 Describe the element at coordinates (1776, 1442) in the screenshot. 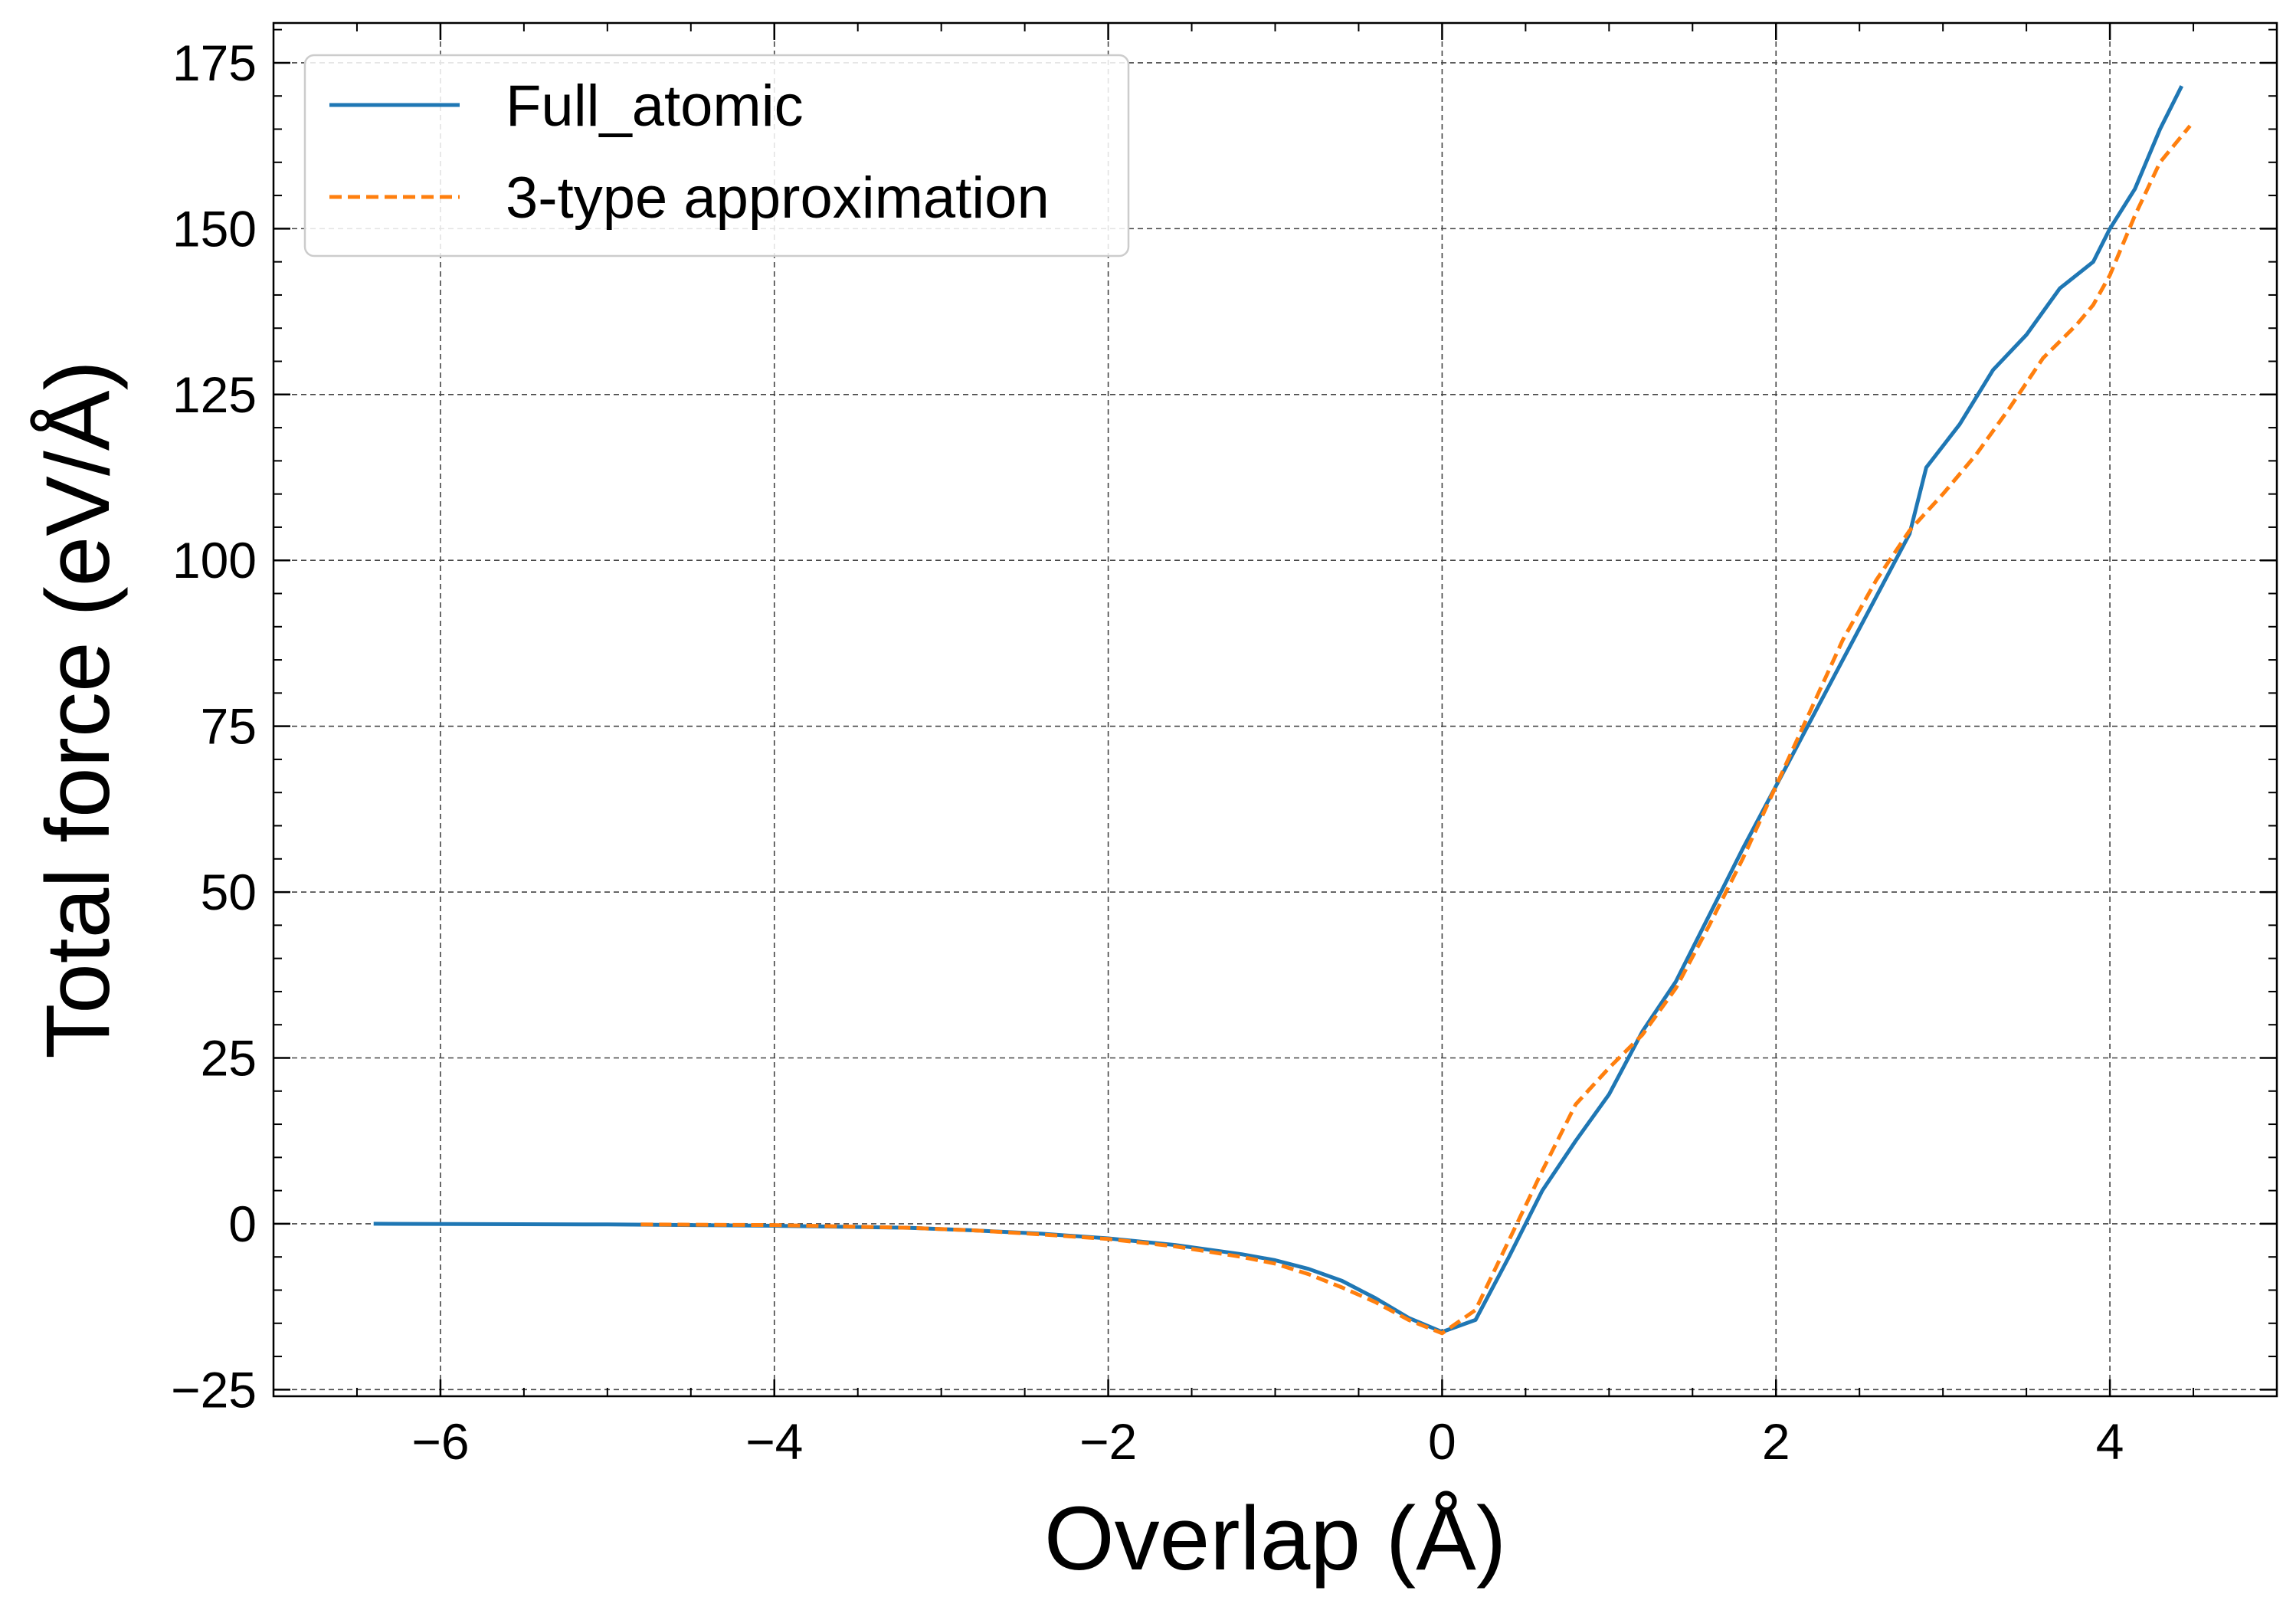

I see `x-tick-label: 2` at that location.